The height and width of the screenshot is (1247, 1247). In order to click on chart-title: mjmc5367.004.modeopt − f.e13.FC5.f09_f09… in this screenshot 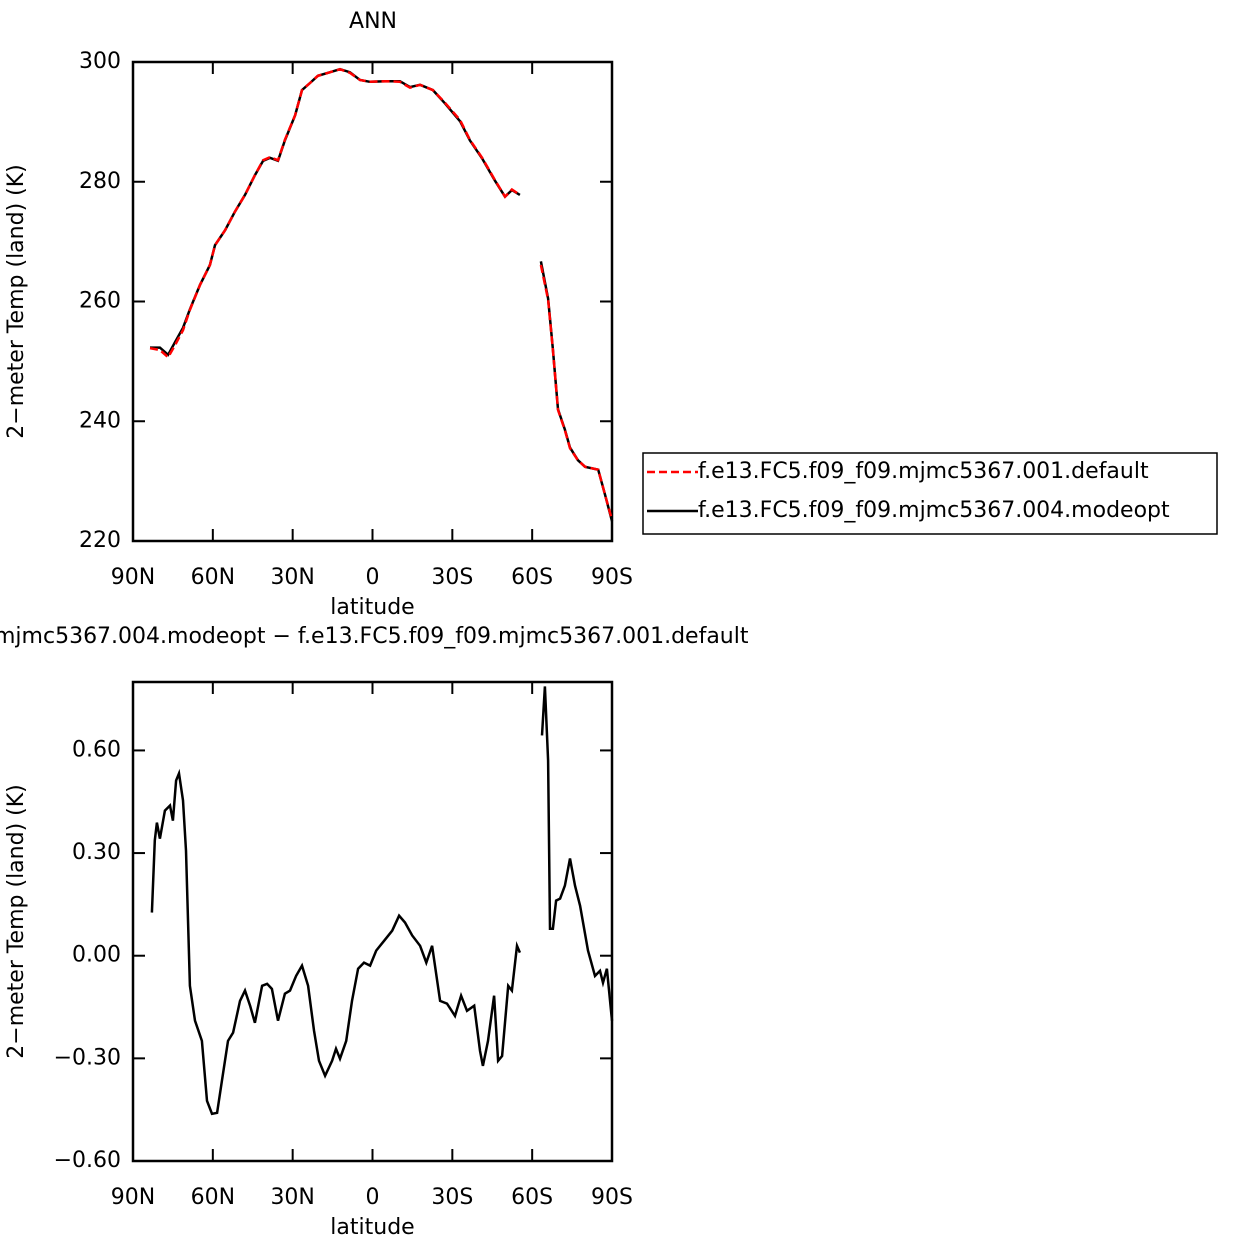, I will do `click(374, 636)`.